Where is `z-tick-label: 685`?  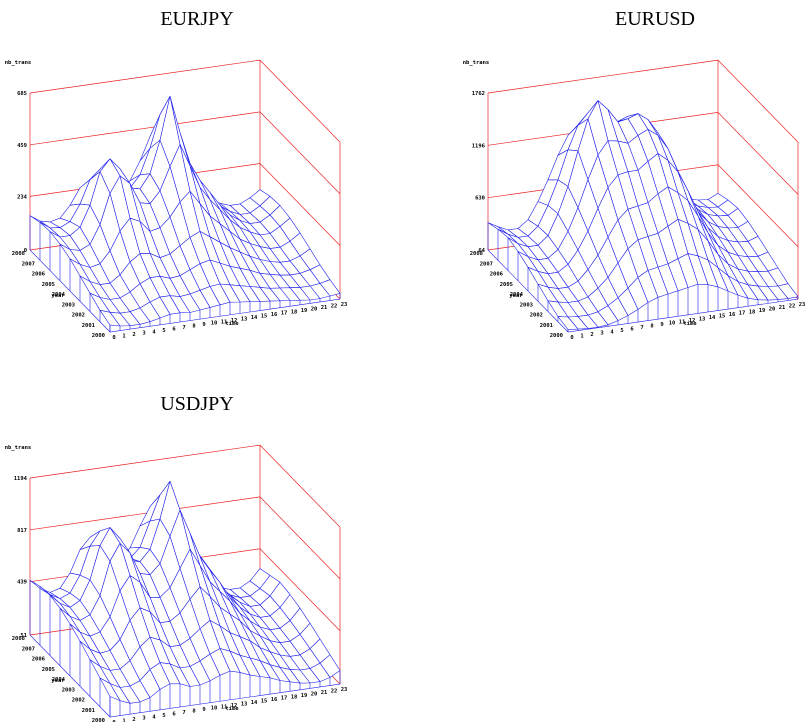 z-tick-label: 685 is located at coordinates (22, 94).